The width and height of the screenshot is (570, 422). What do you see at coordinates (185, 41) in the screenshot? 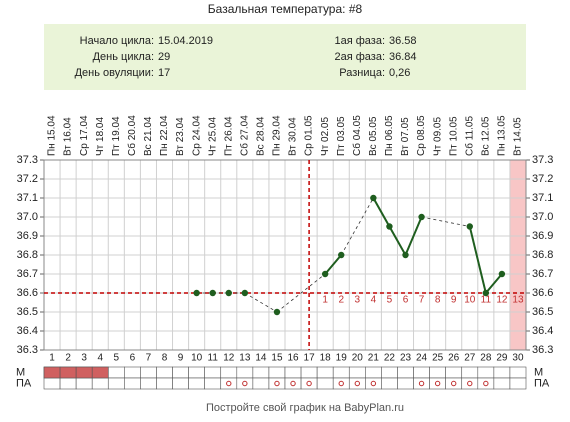
I see `info-value: 15.04.2019` at bounding box center [185, 41].